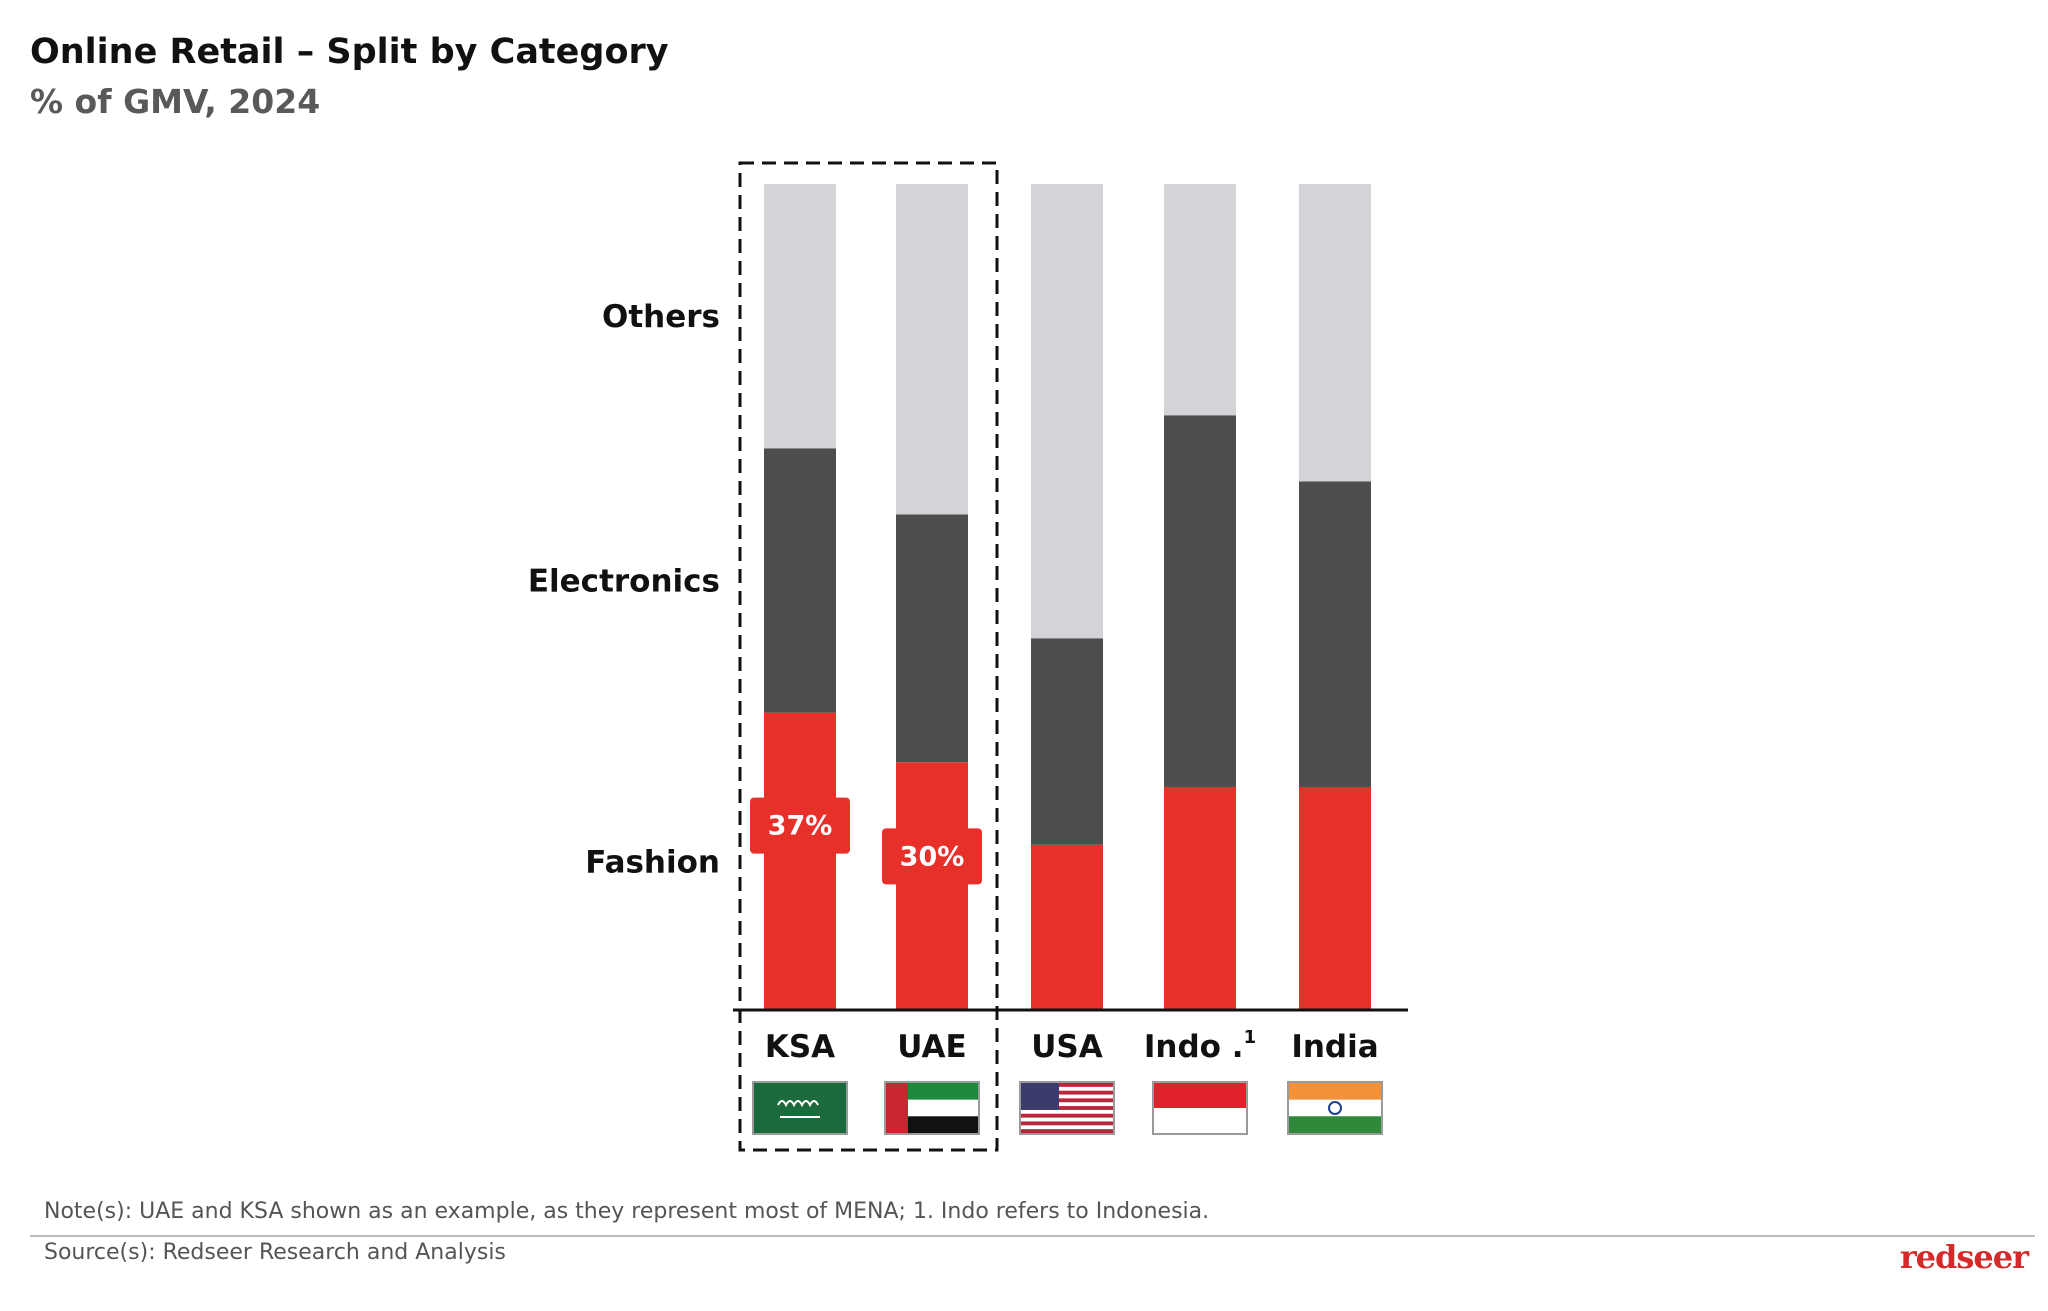 The width and height of the screenshot is (2048, 1311). What do you see at coordinates (868, 656) in the screenshot?
I see `highlight-box` at bounding box center [868, 656].